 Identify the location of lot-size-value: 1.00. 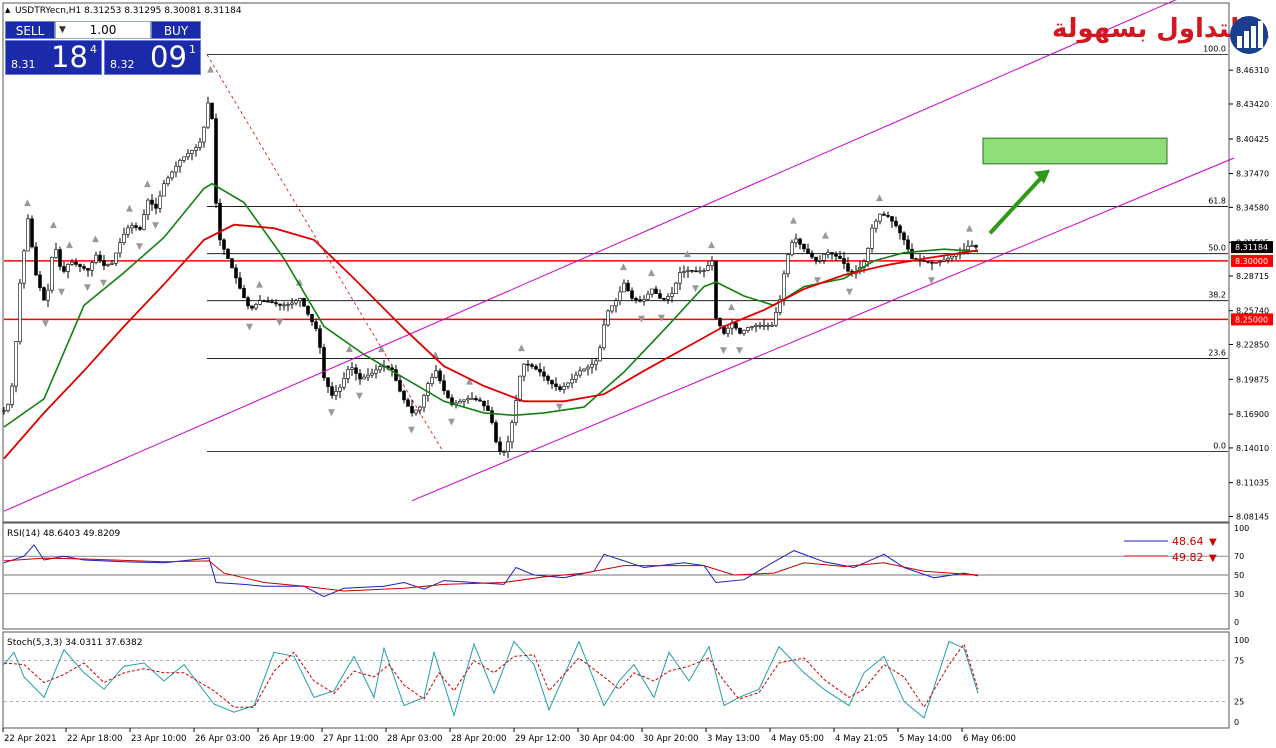
(103, 30).